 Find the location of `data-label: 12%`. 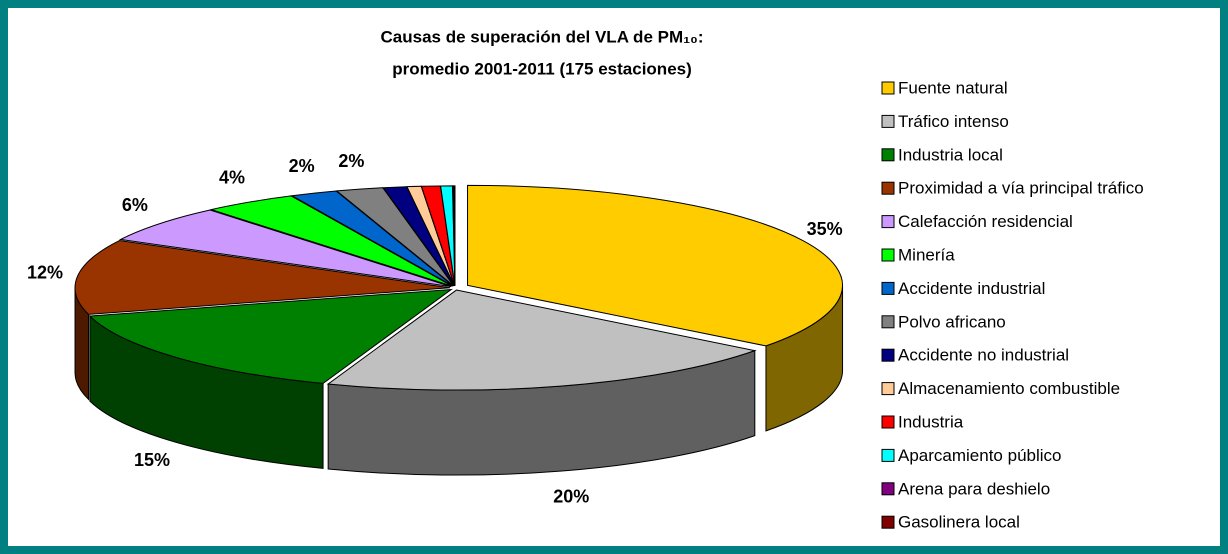

data-label: 12% is located at coordinates (45, 272).